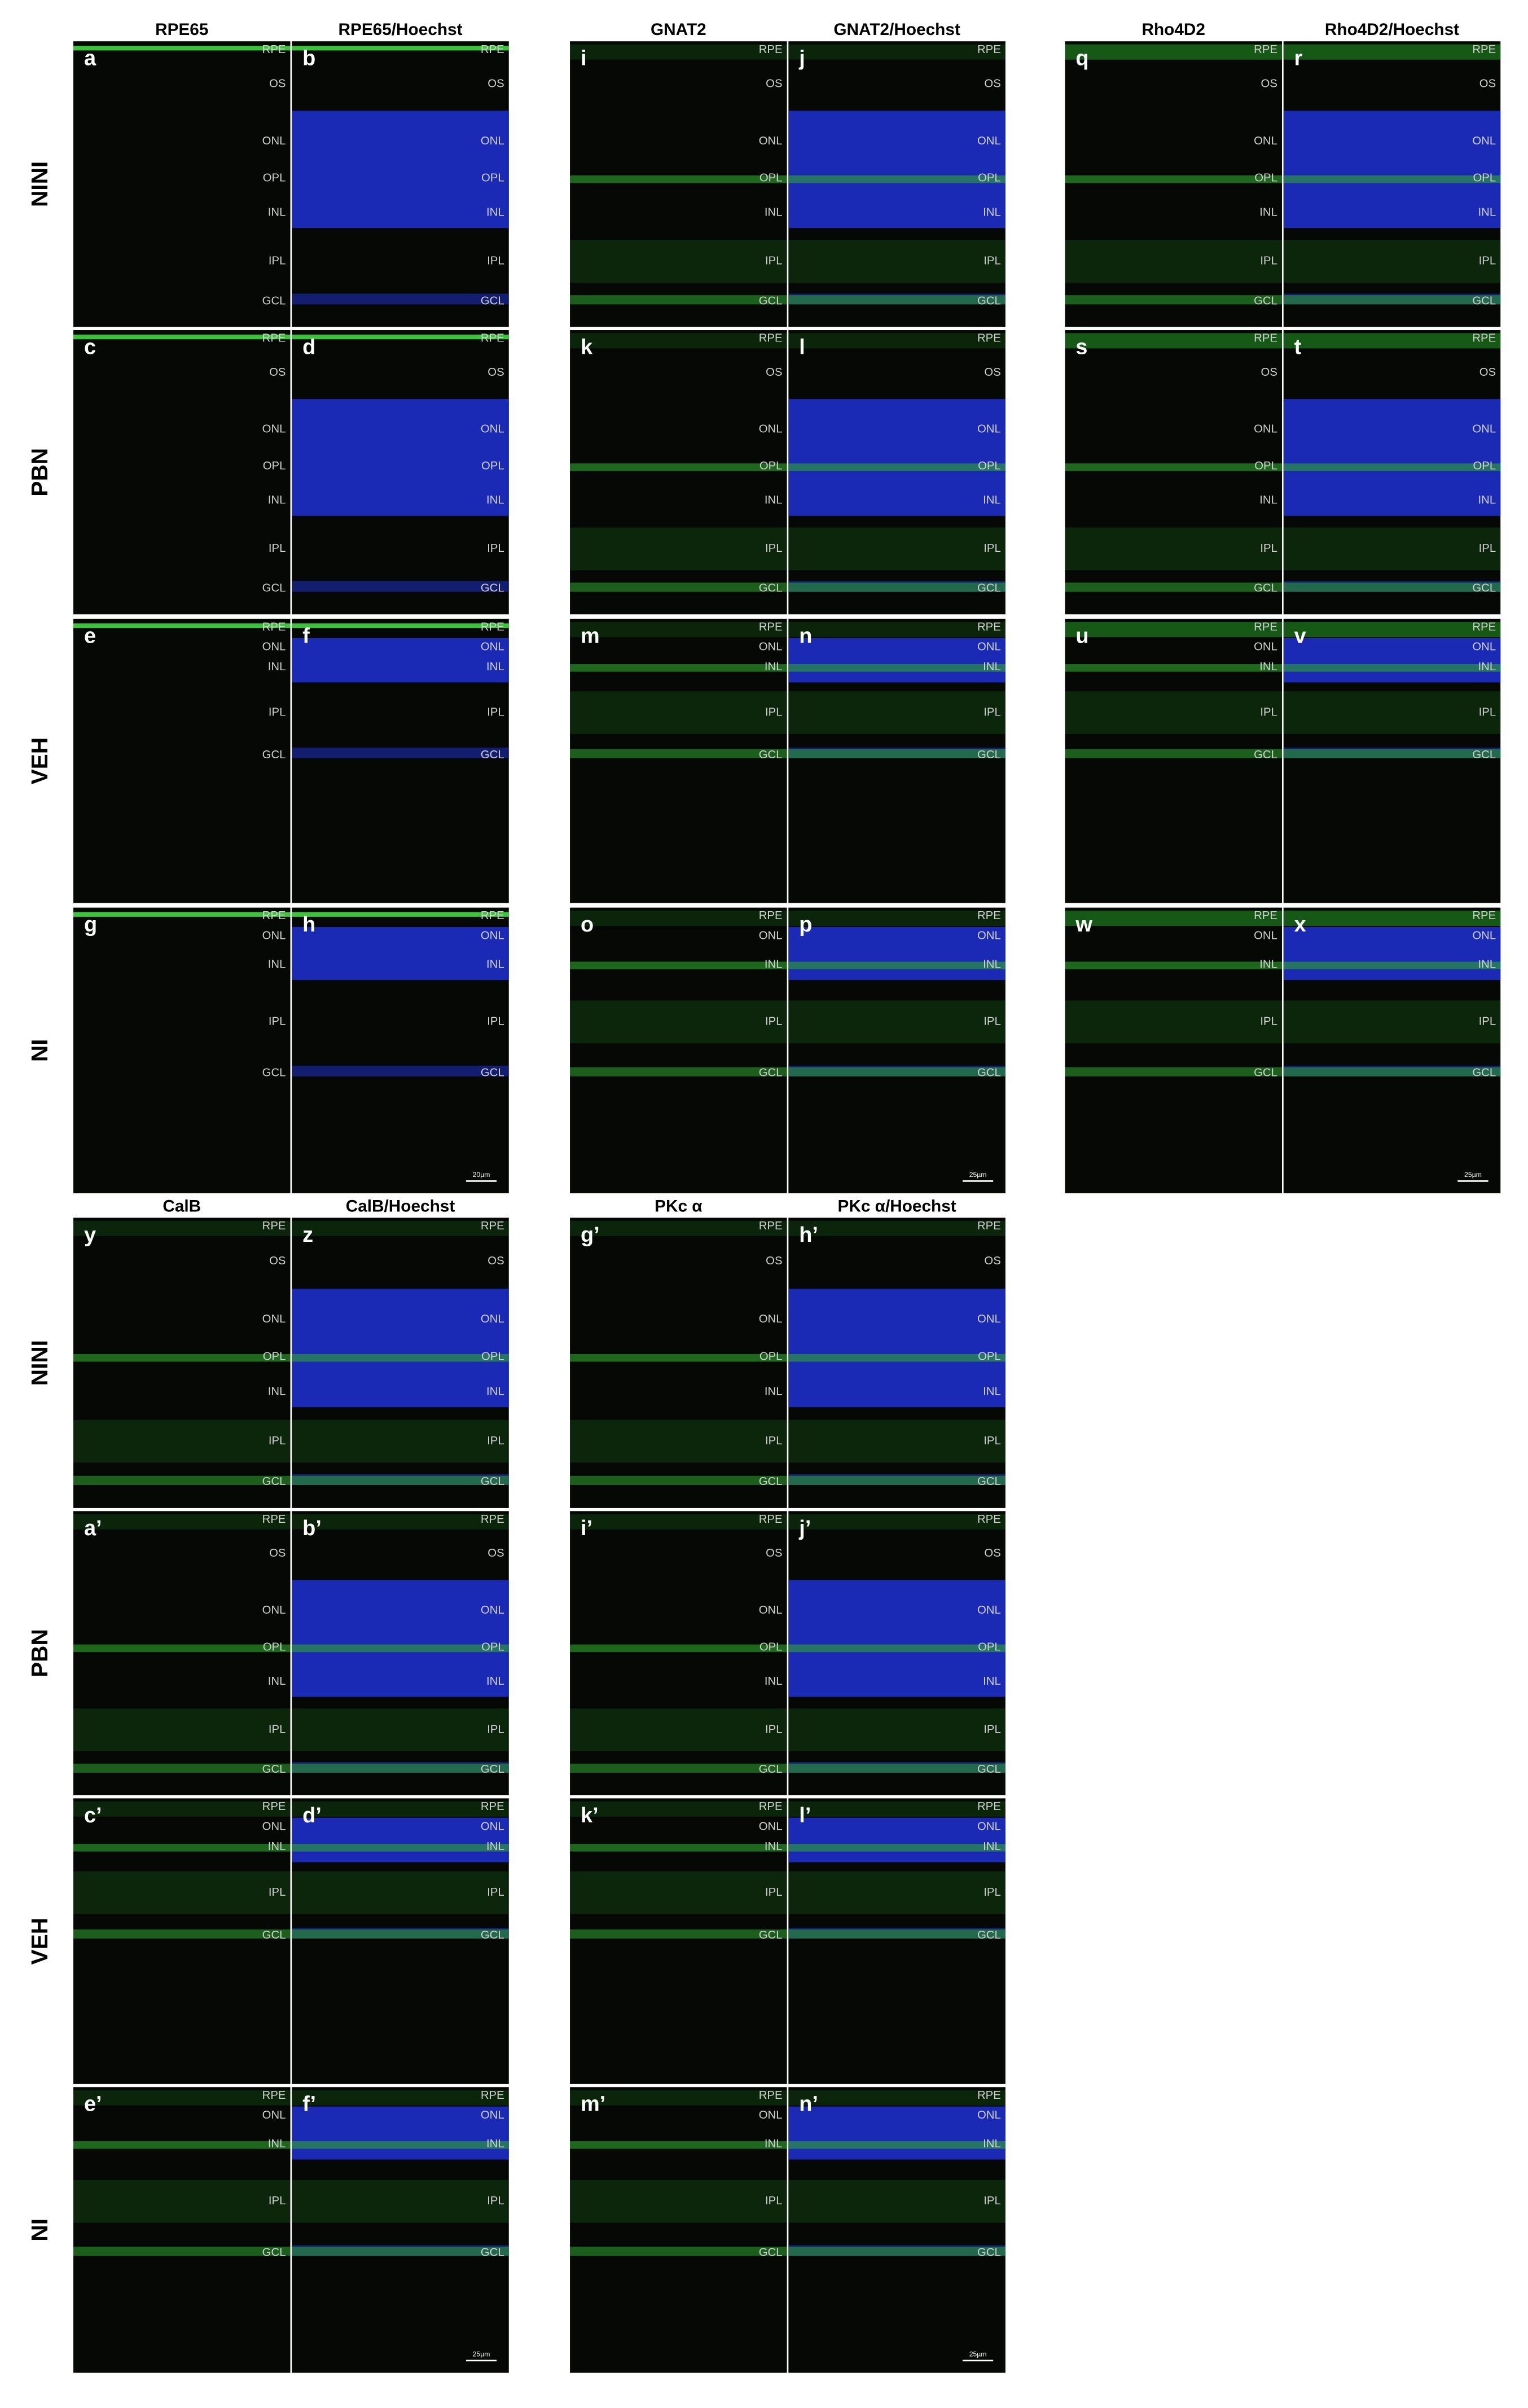  What do you see at coordinates (1473, 1175) in the screenshot?
I see `scale-bar-label: 25µm` at bounding box center [1473, 1175].